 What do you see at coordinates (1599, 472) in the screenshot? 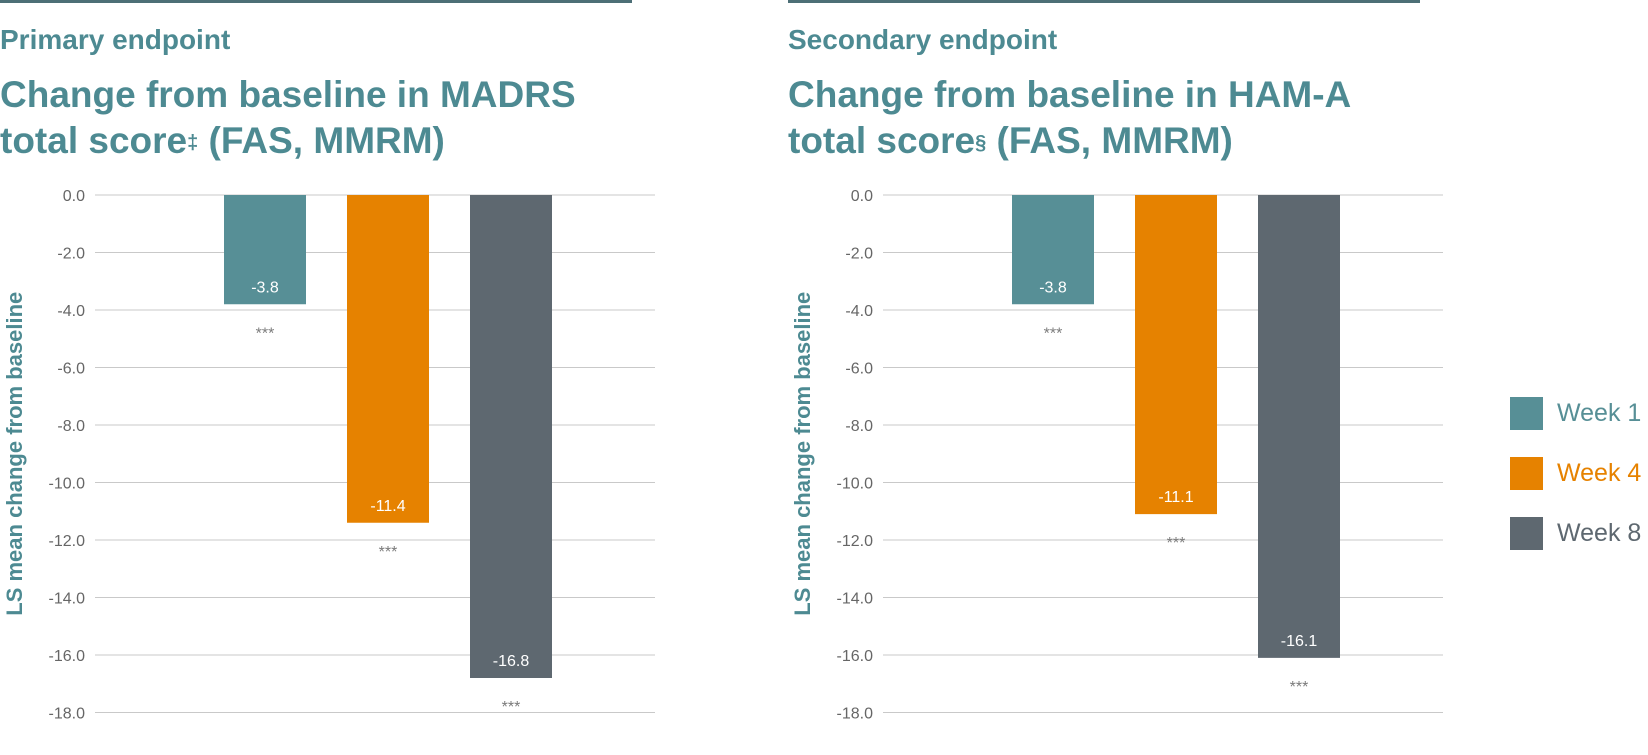
I see `legend-label: Week 4` at bounding box center [1599, 472].